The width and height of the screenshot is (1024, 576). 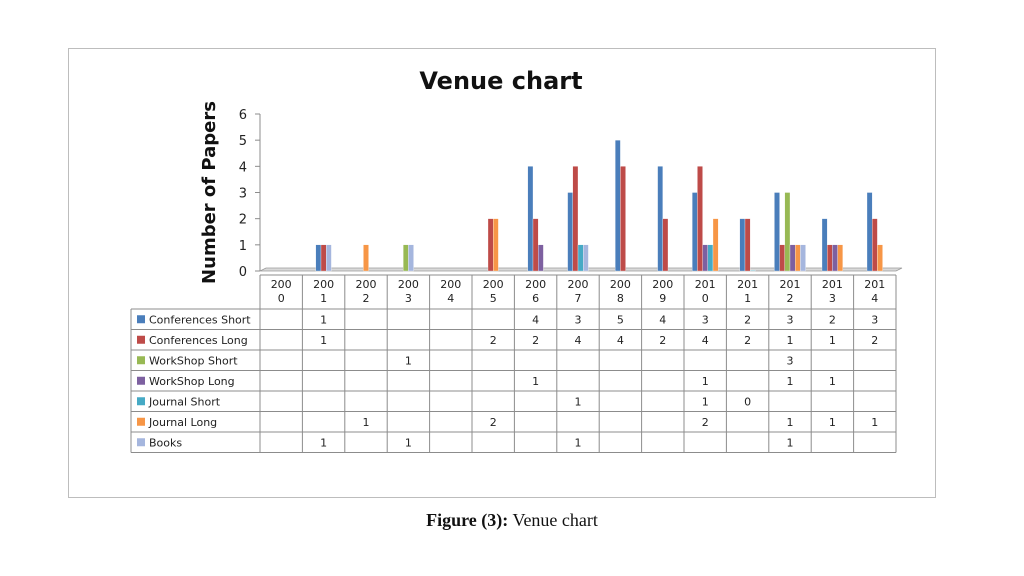 I want to click on bar-journal-long-2013, so click(x=840, y=258).